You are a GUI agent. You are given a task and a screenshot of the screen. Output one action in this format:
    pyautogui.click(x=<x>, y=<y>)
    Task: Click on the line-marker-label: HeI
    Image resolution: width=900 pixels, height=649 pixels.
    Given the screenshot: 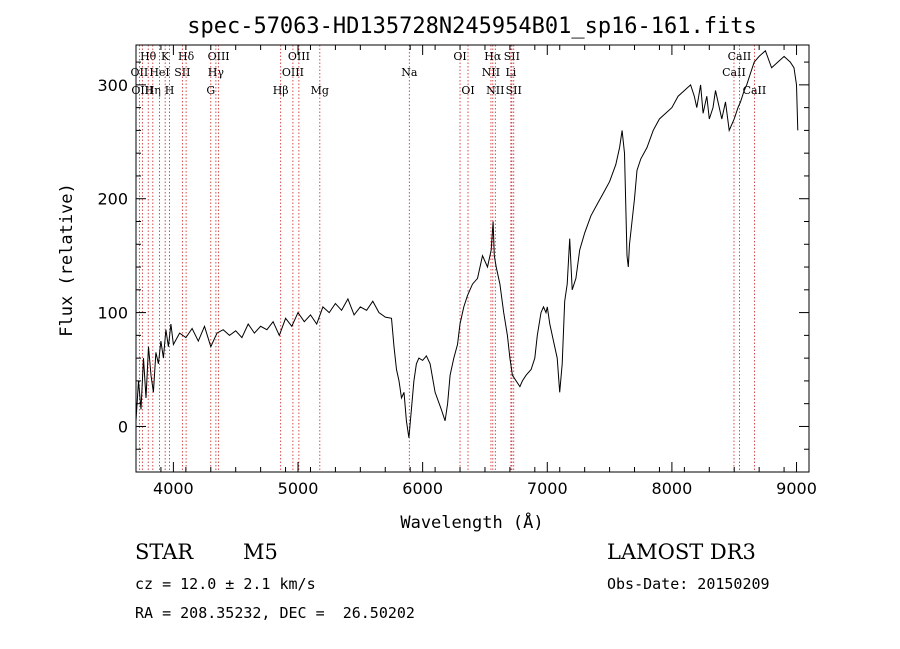 What is the action you would take?
    pyautogui.click(x=159, y=72)
    